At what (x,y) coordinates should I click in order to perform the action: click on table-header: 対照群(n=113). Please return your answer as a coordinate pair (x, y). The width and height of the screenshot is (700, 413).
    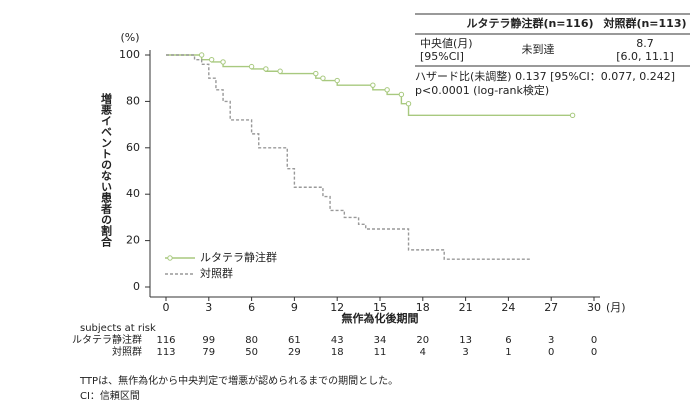
    Looking at the image, I should click on (644, 23).